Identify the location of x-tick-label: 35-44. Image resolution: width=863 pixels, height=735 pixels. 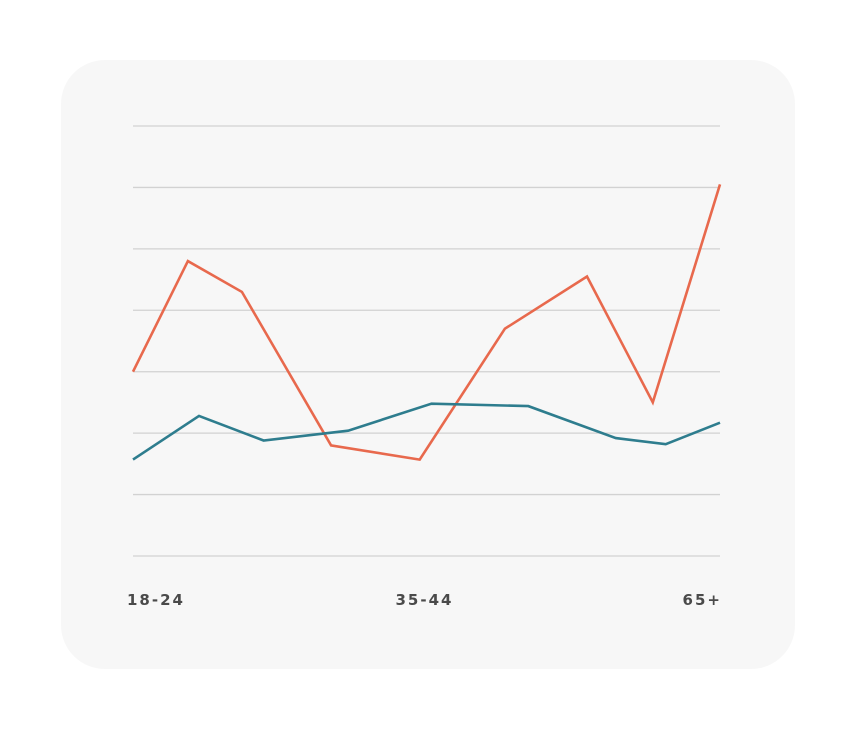
(425, 600).